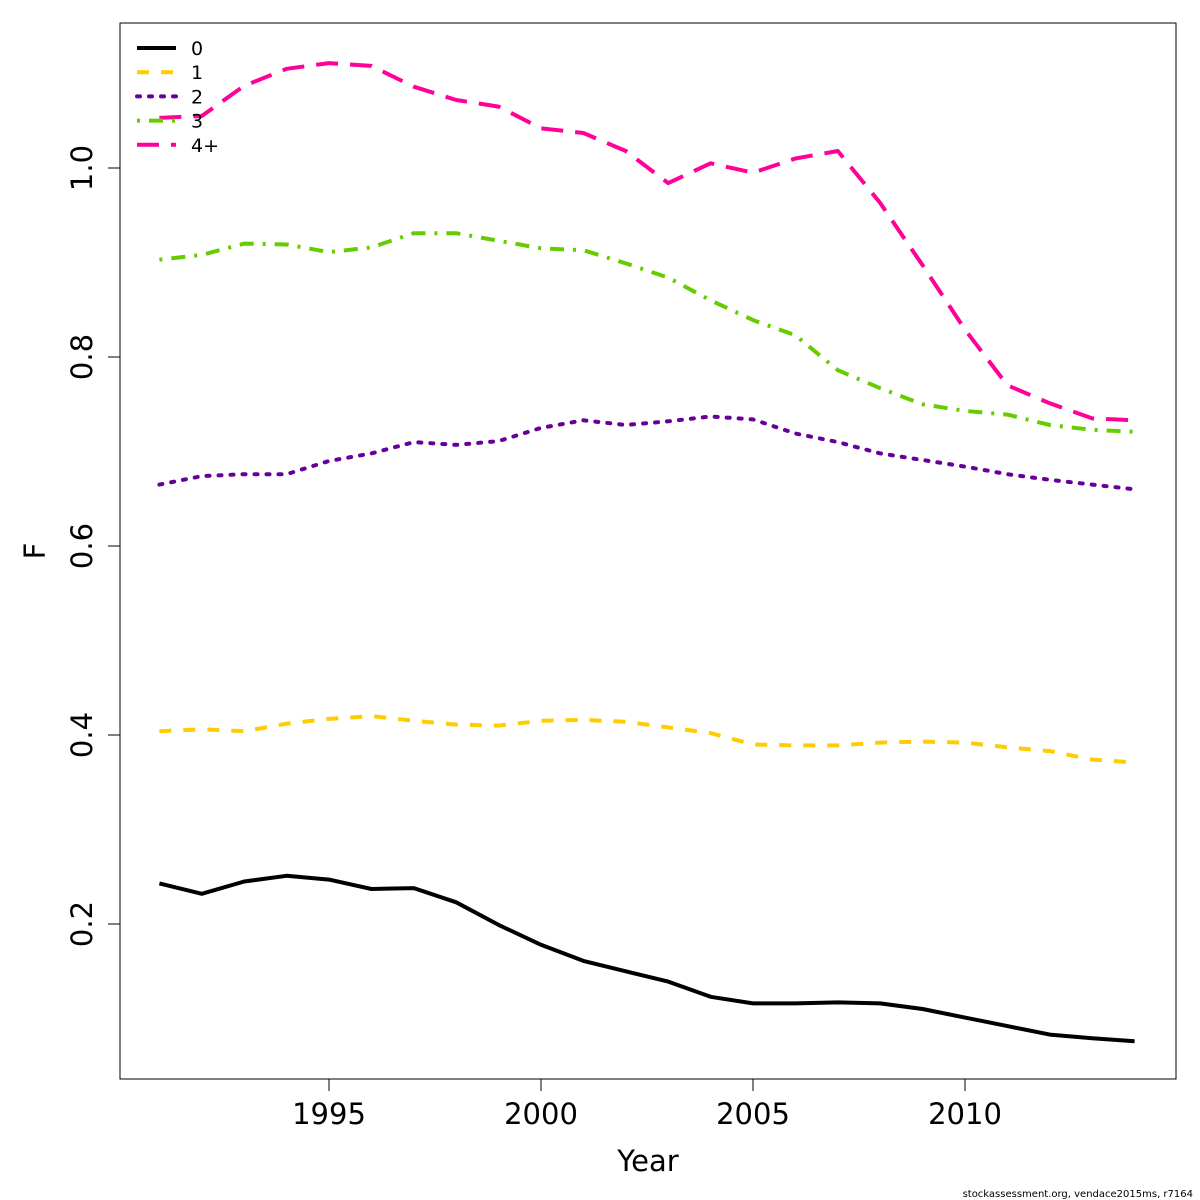 The width and height of the screenshot is (1200, 1200). I want to click on legend-label: 3, so click(197, 122).